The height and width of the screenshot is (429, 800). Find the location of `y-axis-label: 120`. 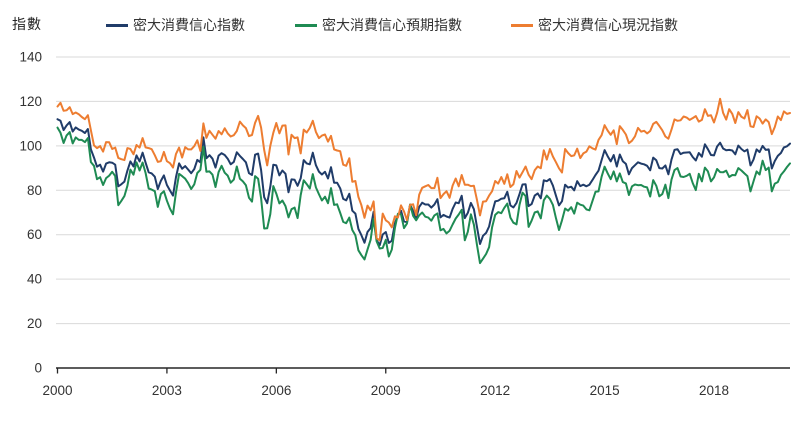

y-axis-label: 120 is located at coordinates (30, 101).